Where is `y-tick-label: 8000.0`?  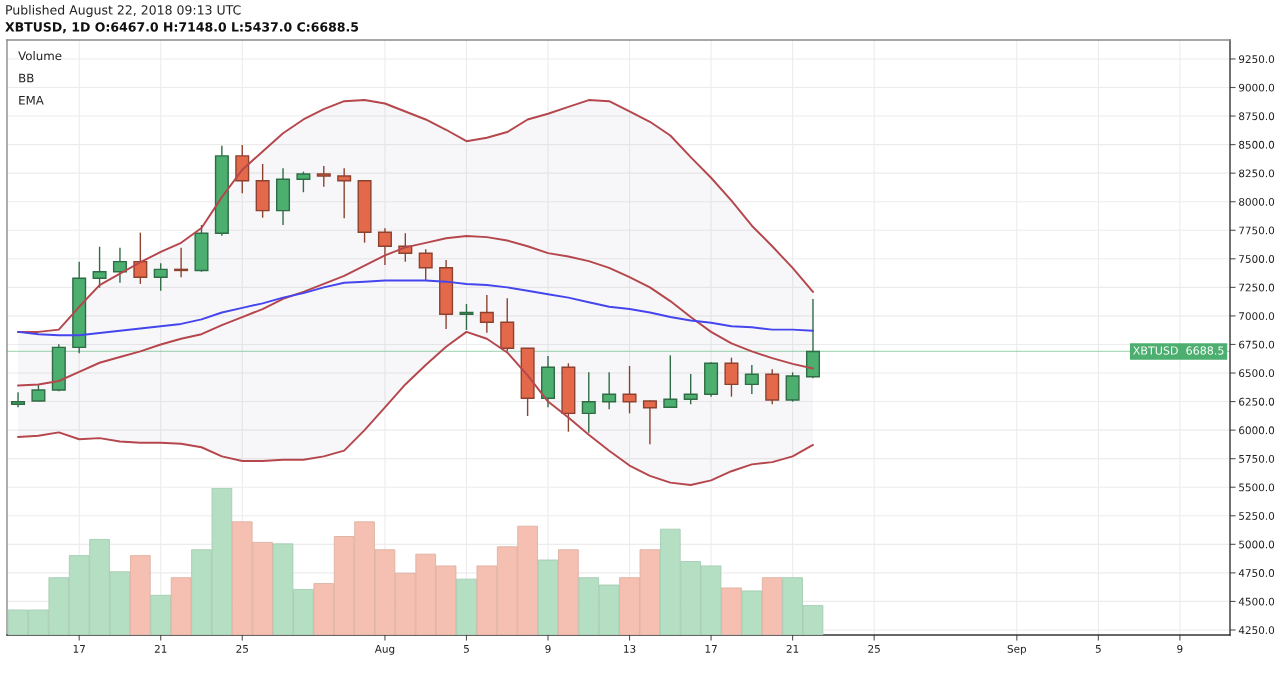 y-tick-label: 8000.0 is located at coordinates (1257, 201).